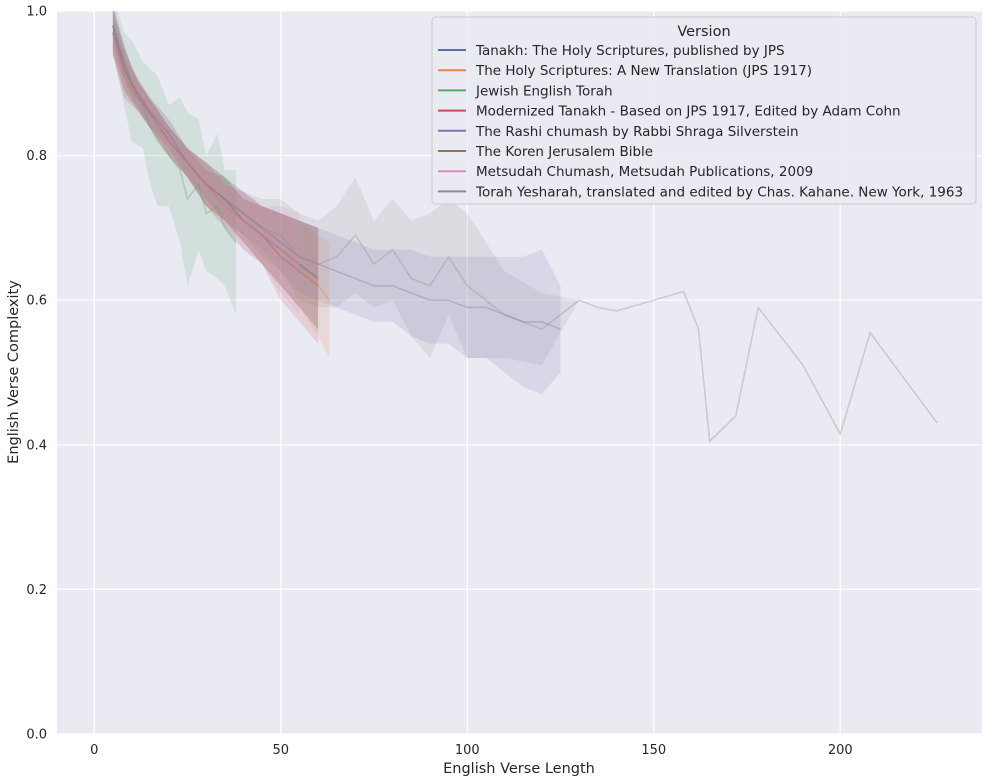  What do you see at coordinates (14, 372) in the screenshot?
I see `y-axis-label: English Verse Complexity` at bounding box center [14, 372].